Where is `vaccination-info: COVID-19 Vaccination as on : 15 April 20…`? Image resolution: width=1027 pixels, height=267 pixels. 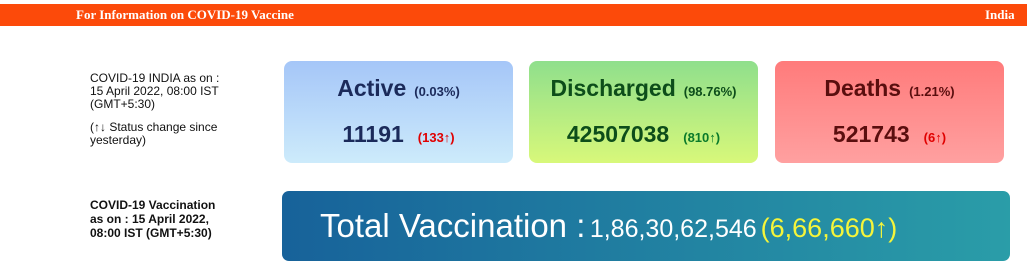
vaccination-info: COVID-19 Vaccination as on : 15 April 20… is located at coordinates (152, 219).